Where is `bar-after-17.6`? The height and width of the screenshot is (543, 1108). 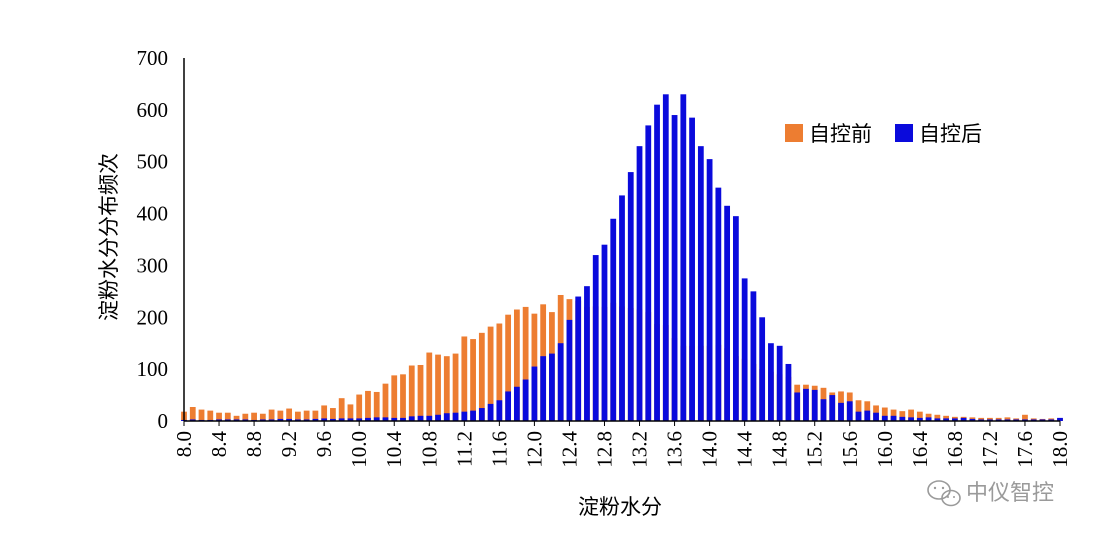 bar-after-17.6 is located at coordinates (1025, 420).